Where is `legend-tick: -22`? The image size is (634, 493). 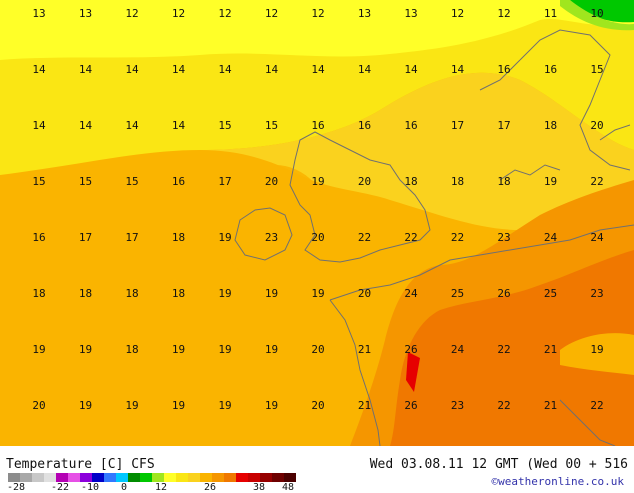
legend-tick: -22 is located at coordinates (60, 487).